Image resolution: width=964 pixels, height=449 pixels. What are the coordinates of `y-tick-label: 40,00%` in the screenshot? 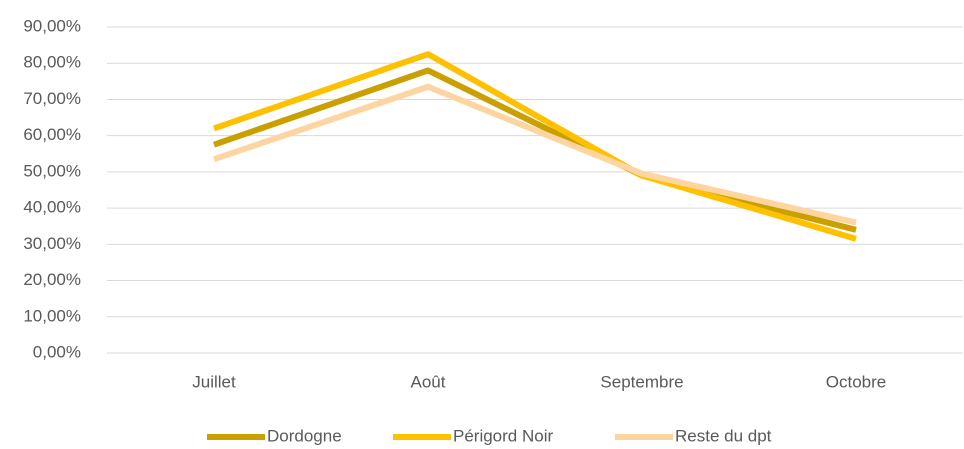 It's located at (52, 207).